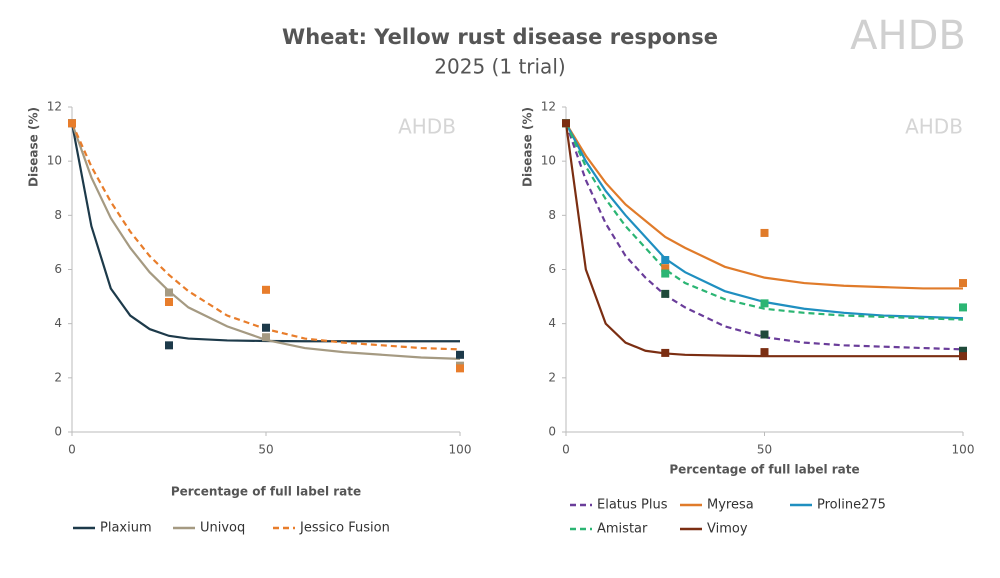 Image resolution: width=1000 pixels, height=578 pixels. What do you see at coordinates (500, 37) in the screenshot?
I see `title: Wheat: Yellow rust disease response` at bounding box center [500, 37].